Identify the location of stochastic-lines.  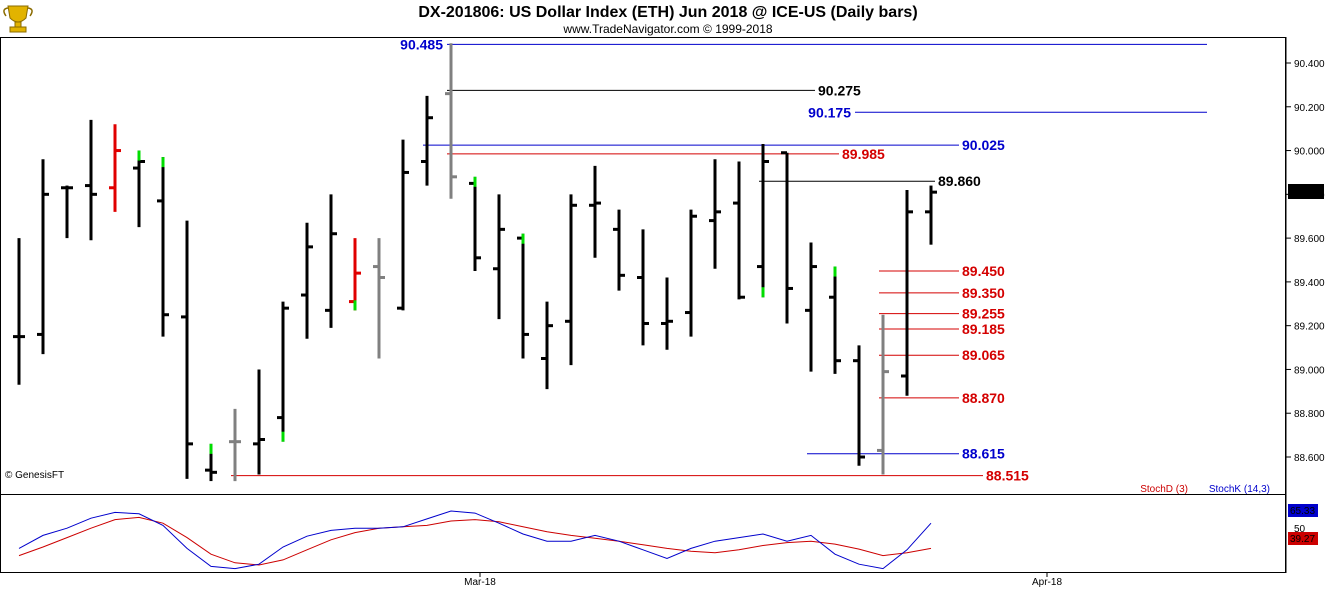
(475, 540).